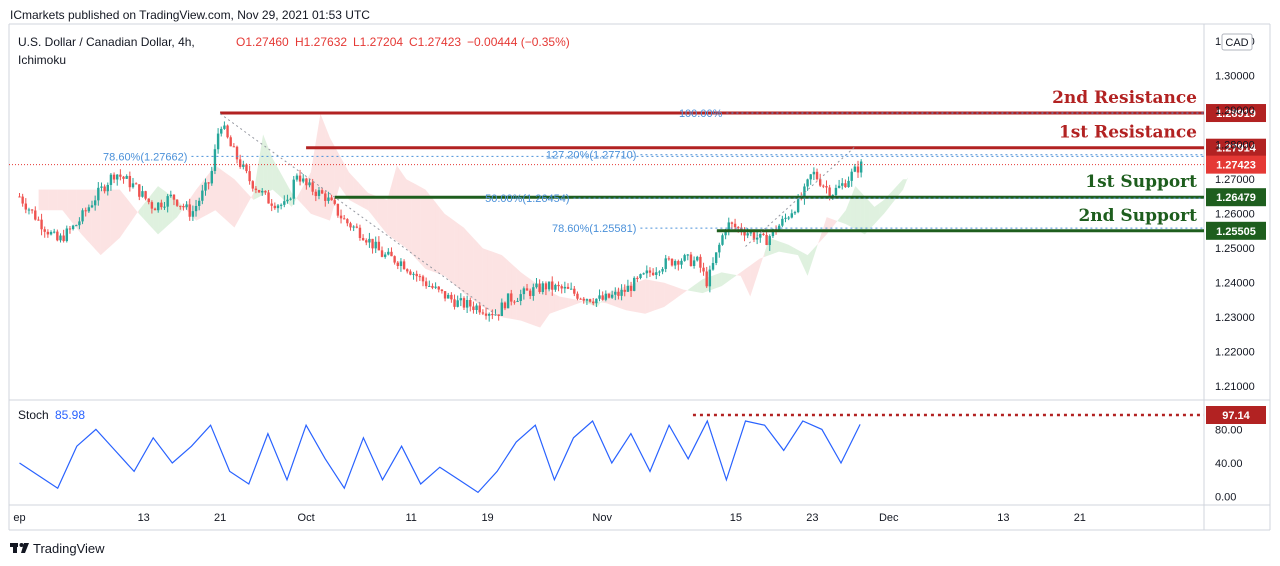 This screenshot has height=566, width=1280. Describe the element at coordinates (262, 42) in the screenshot. I see `ohlc-open: O1.27460` at that location.